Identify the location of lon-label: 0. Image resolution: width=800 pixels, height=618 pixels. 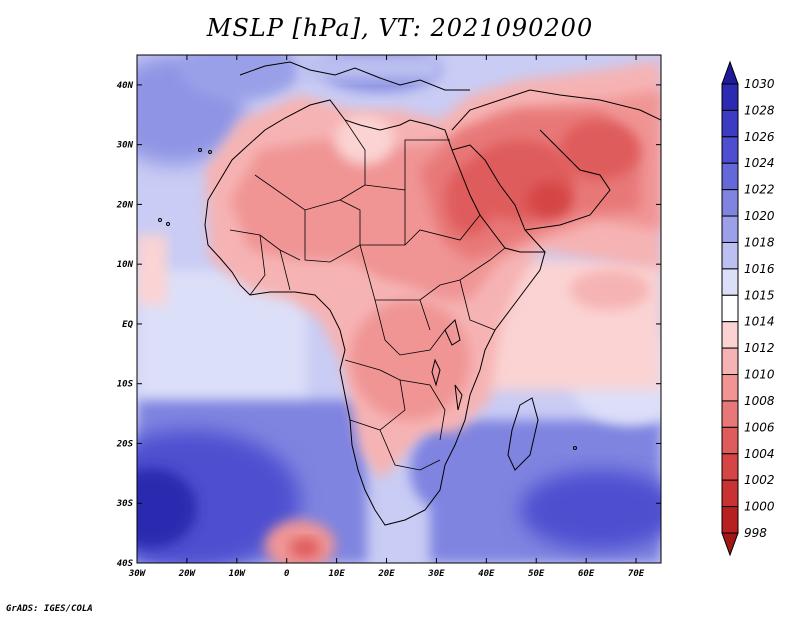
(287, 574).